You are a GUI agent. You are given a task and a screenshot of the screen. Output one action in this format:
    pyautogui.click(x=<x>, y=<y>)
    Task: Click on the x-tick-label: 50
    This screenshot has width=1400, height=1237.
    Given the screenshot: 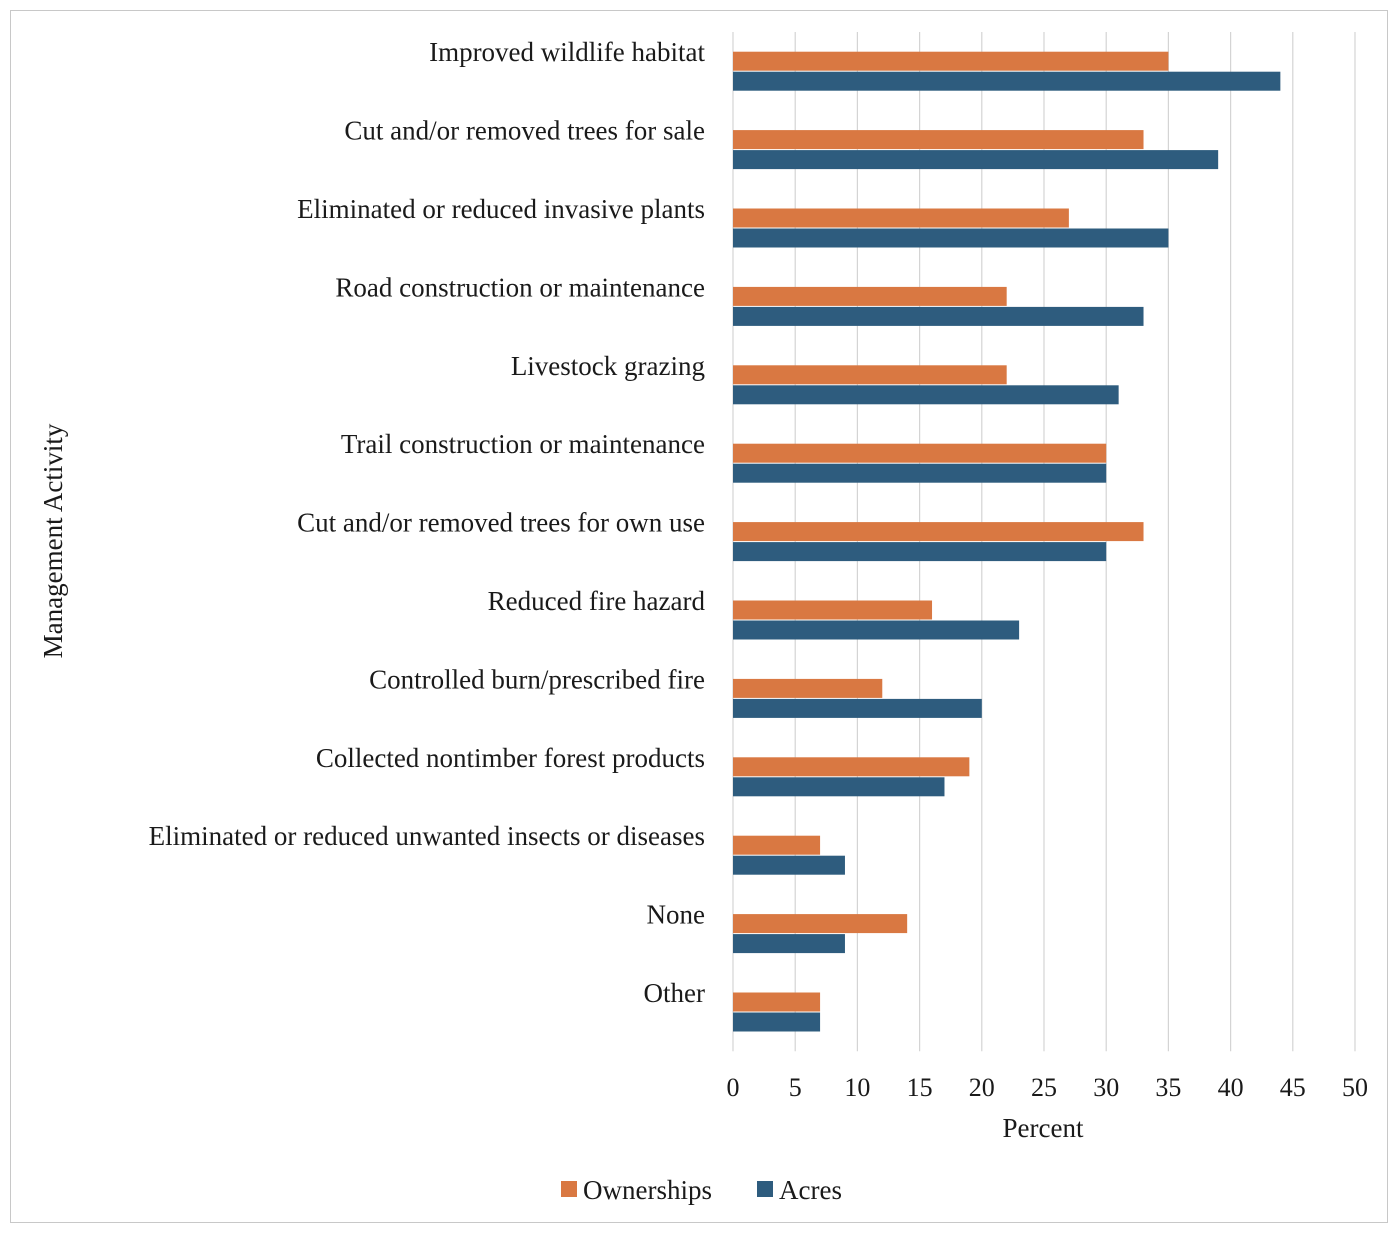 What is the action you would take?
    pyautogui.click(x=1355, y=1087)
    